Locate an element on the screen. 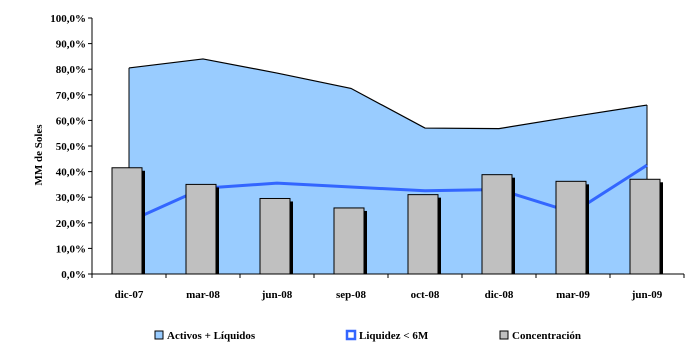  legend-label: Activos + Líquidos is located at coordinates (211, 336).